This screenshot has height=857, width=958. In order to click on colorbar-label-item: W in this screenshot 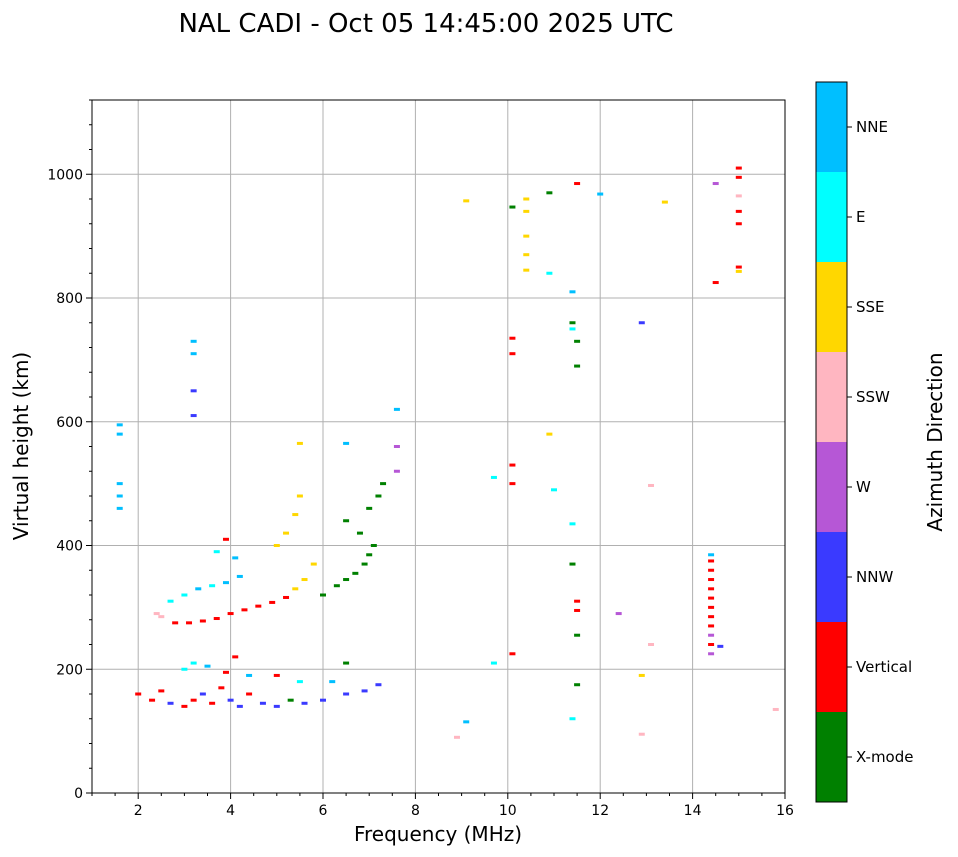, I will do `click(863, 487)`.